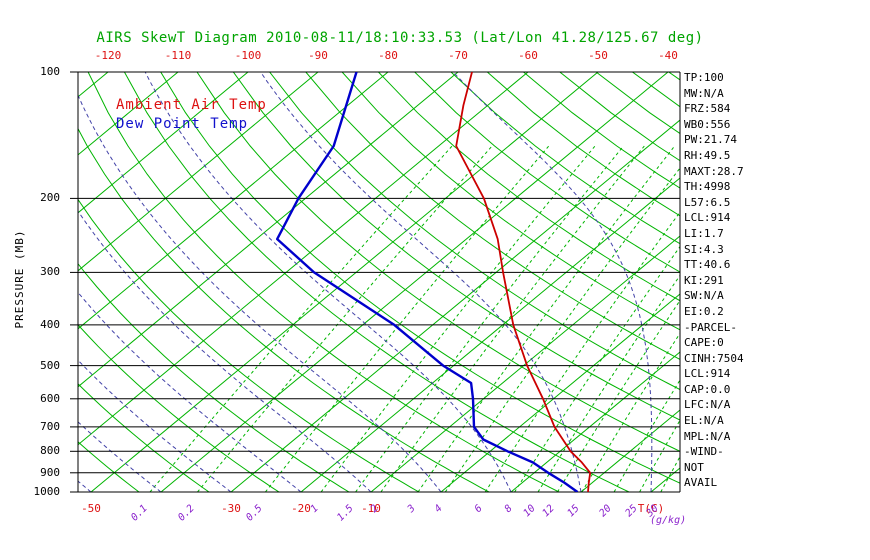  I want to click on stat-line: MW:N/A, so click(704, 93).